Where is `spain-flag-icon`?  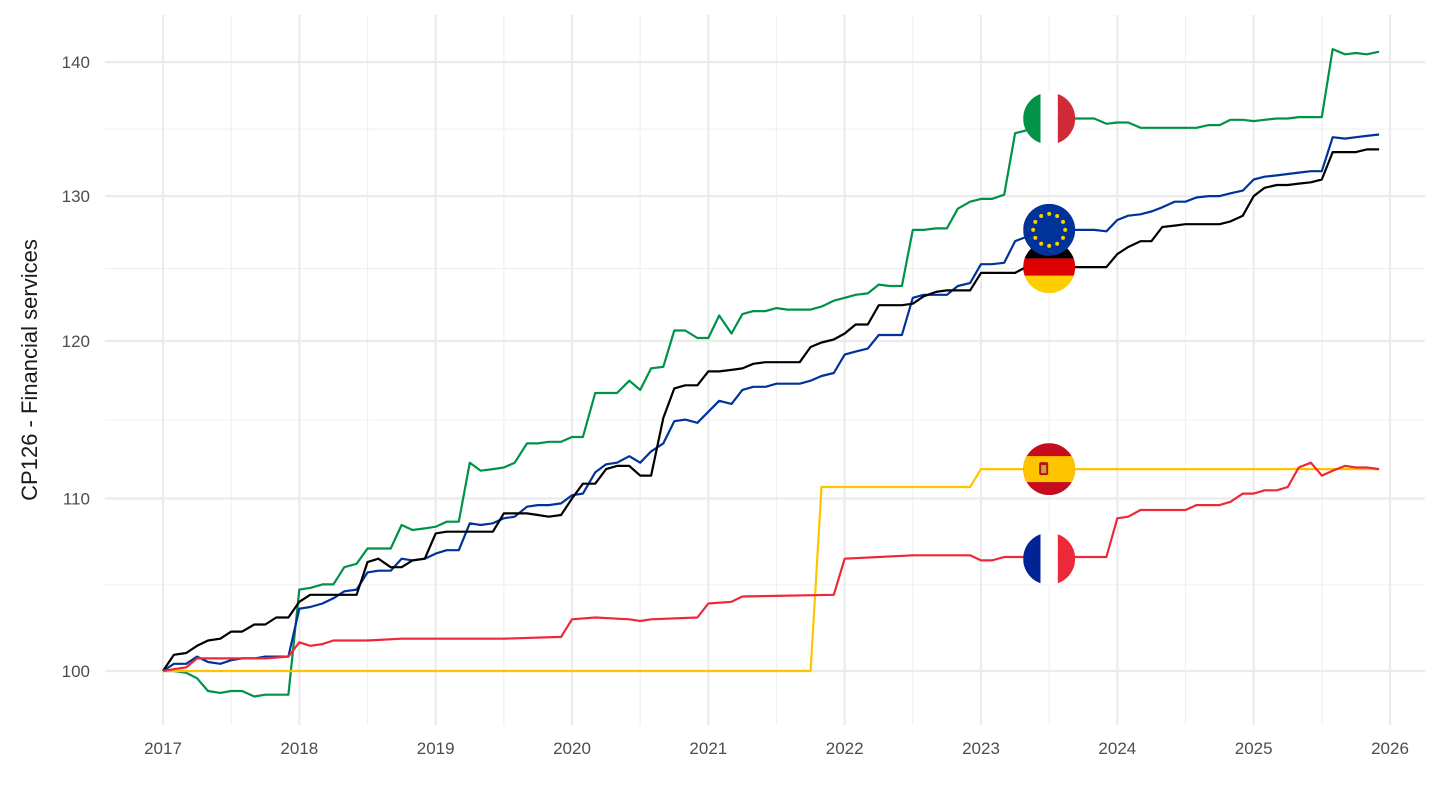
spain-flag-icon is located at coordinates (1049, 469).